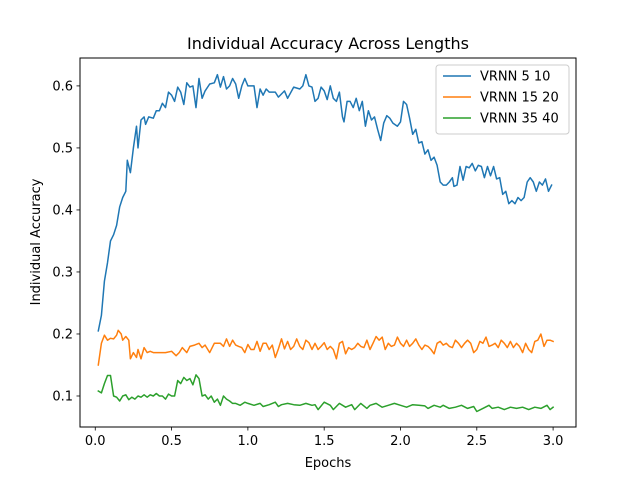  Describe the element at coordinates (400, 441) in the screenshot. I see `x-tick-label: 2.0` at that location.